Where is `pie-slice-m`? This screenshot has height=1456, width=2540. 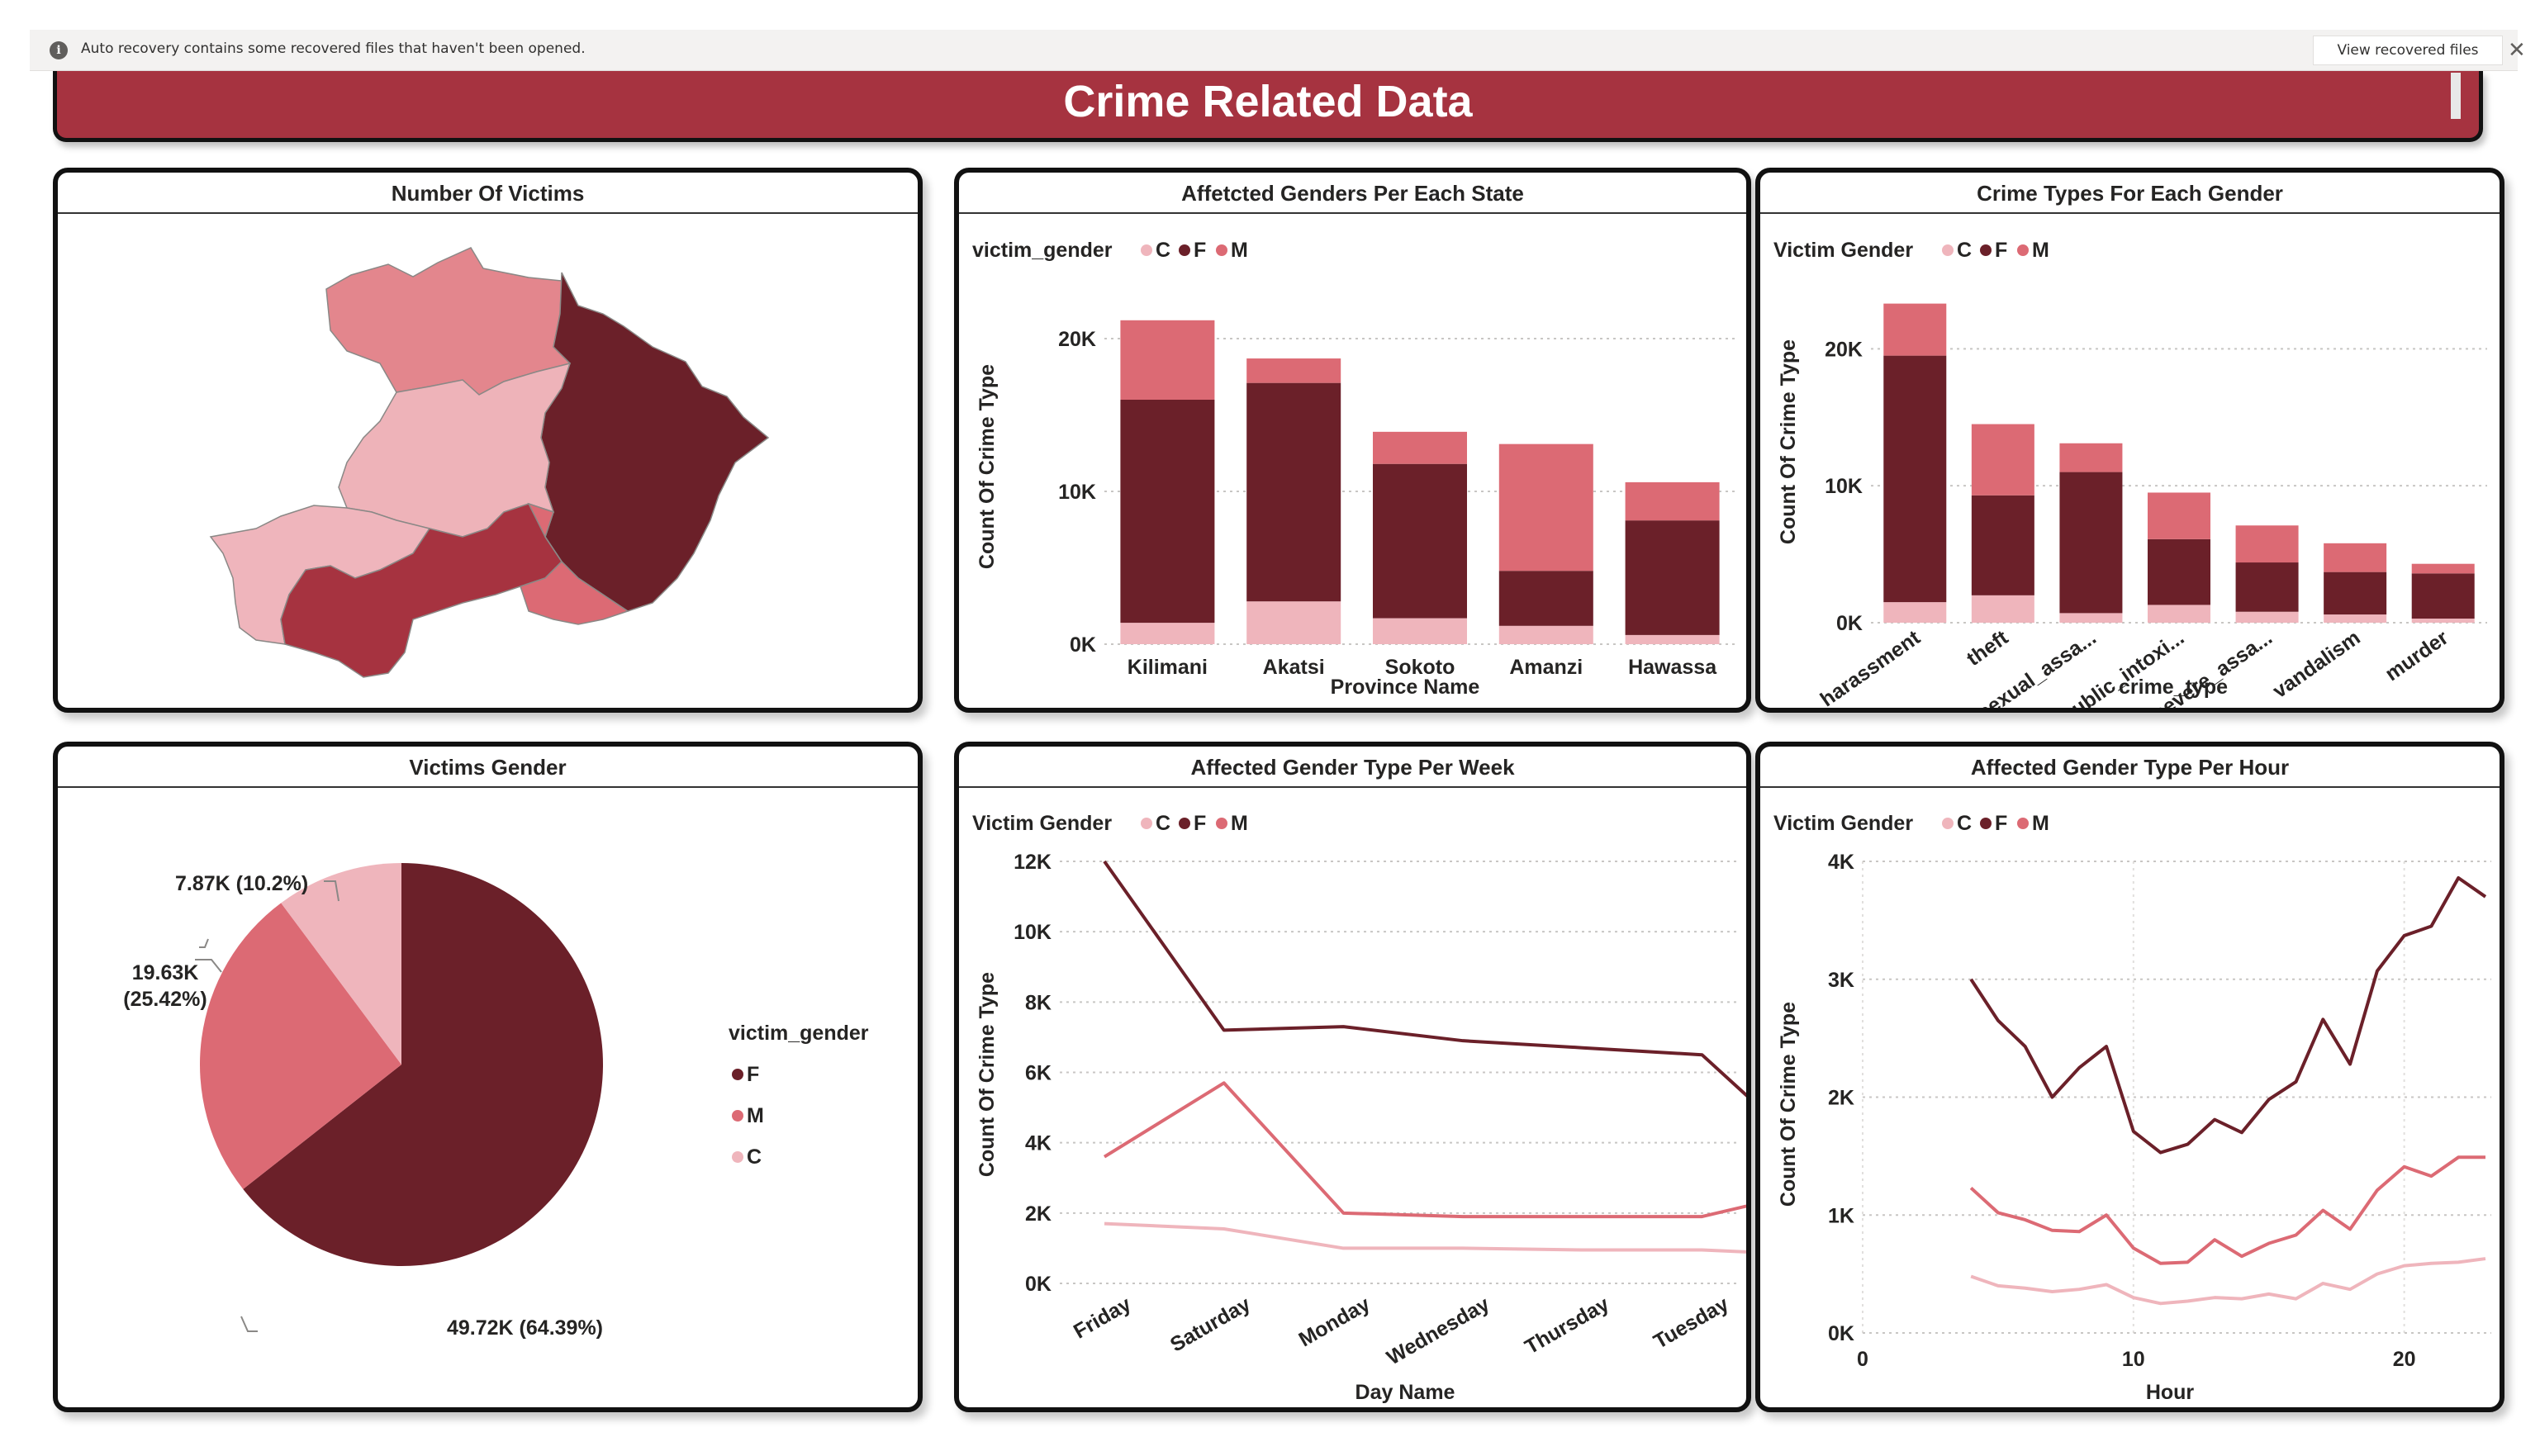
pie-slice-m is located at coordinates (300, 1046).